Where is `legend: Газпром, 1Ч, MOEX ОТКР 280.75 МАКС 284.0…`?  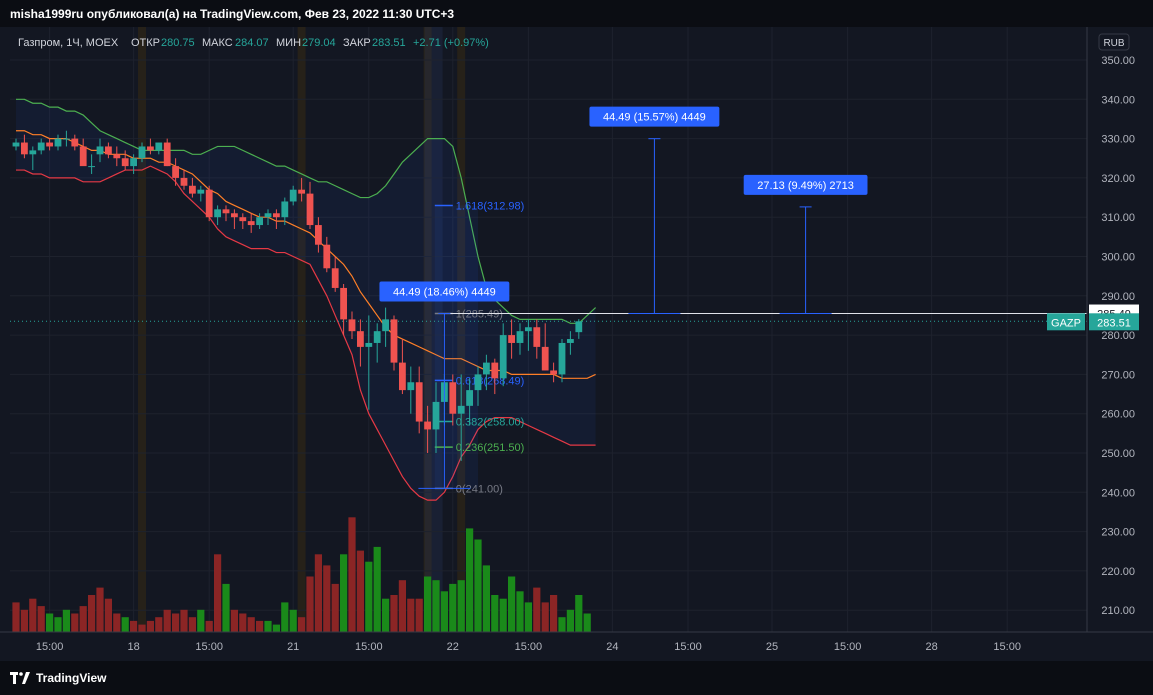
legend: Газпром, 1Ч, MOEX ОТКР 280.75 МАКС 284.0… is located at coordinates (253, 43).